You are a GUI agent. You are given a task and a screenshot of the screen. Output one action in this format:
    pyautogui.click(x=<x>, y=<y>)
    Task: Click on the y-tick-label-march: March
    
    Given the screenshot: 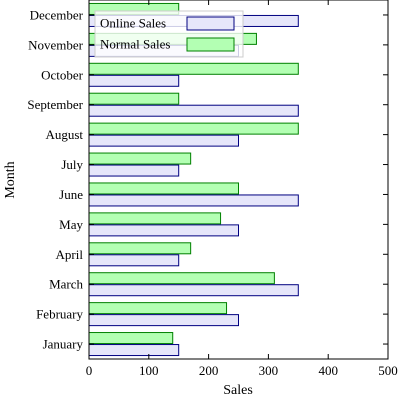 What is the action you would take?
    pyautogui.click(x=66, y=284)
    